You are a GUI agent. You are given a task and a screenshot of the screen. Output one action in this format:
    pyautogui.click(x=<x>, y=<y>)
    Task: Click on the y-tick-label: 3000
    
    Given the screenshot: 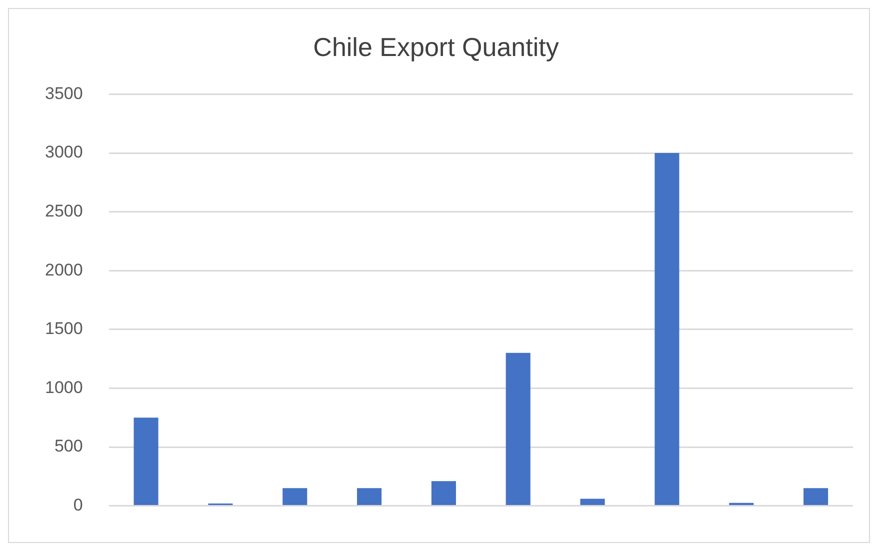 What is the action you would take?
    pyautogui.click(x=63, y=152)
    